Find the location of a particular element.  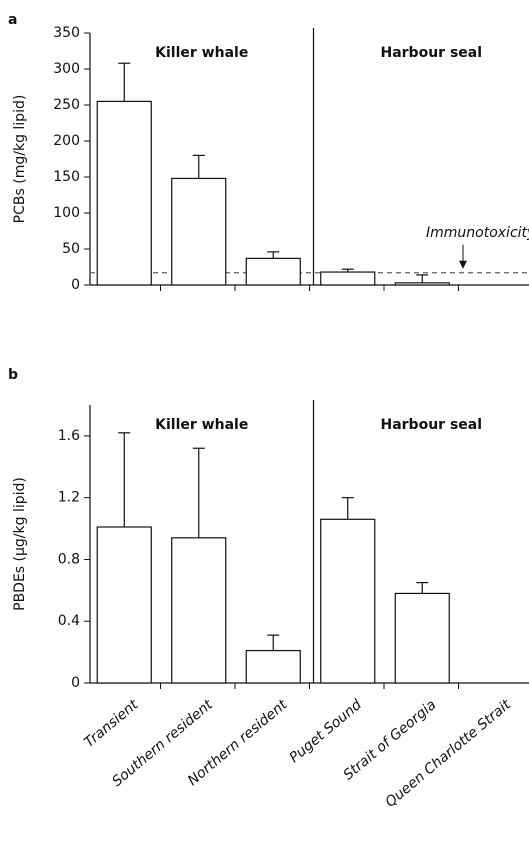

x-tick-label: Puget Sound is located at coordinates (326, 731).